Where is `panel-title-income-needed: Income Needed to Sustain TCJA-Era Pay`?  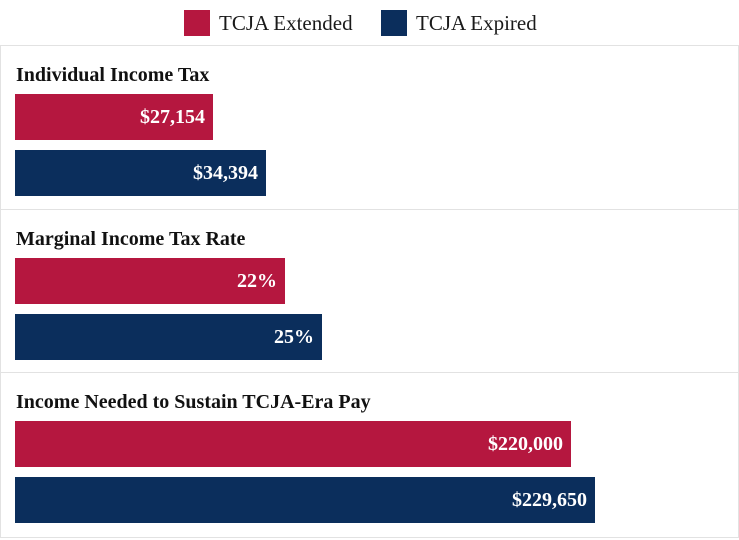 panel-title-income-needed: Income Needed to Sustain TCJA-Era Pay is located at coordinates (193, 402).